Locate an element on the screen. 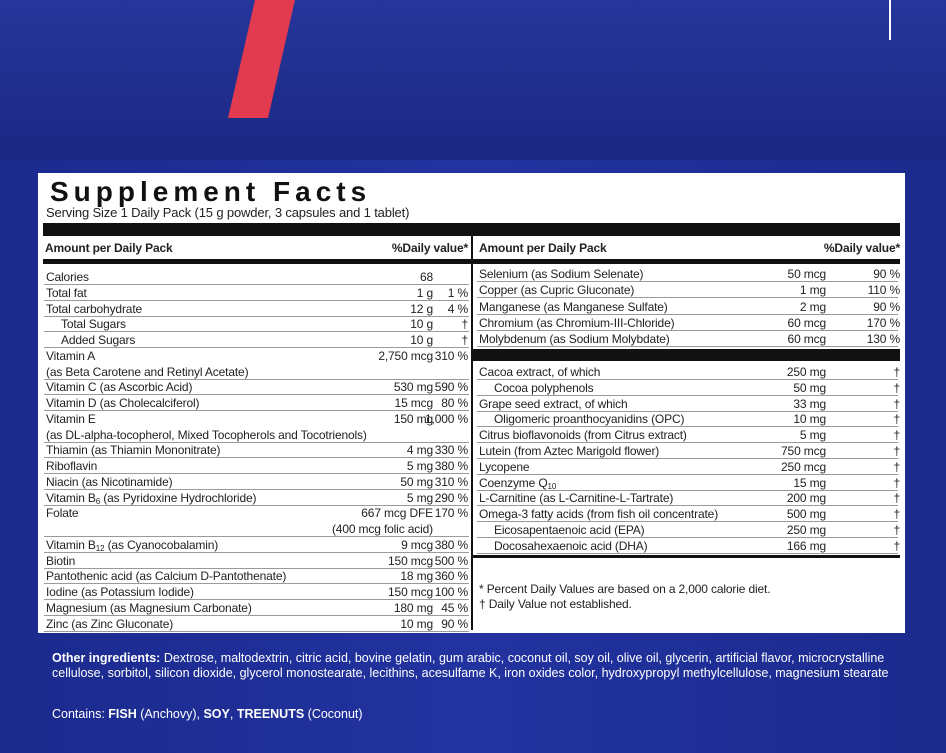 This screenshot has width=946, height=753. contains-part: (Coconut) is located at coordinates (333, 714).